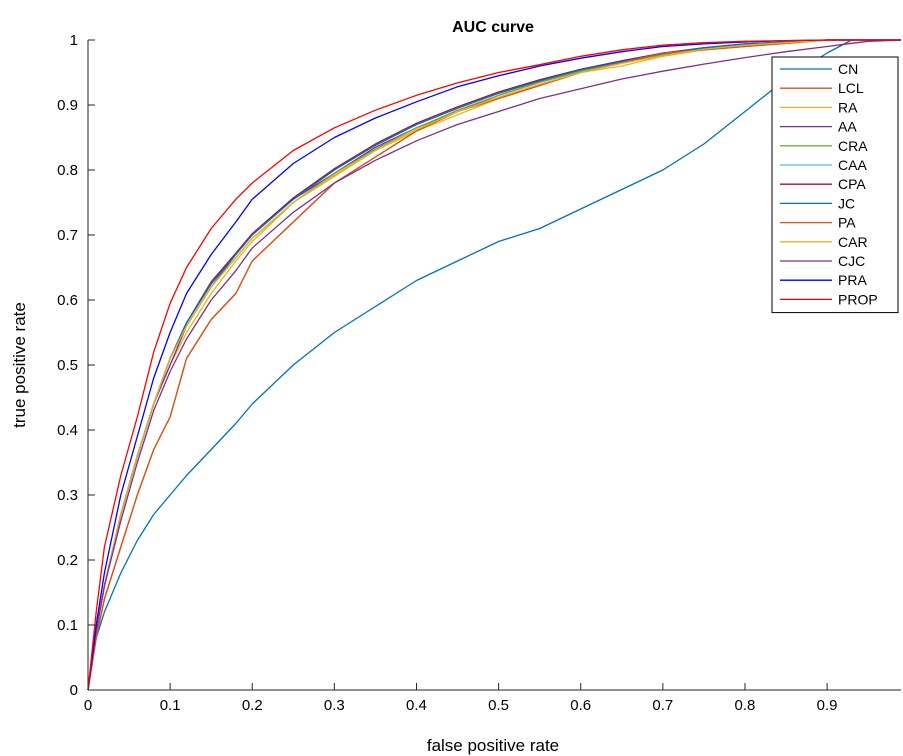 The width and height of the screenshot is (903, 756). Describe the element at coordinates (19, 365) in the screenshot. I see `y-axis-label: true positive rate` at that location.